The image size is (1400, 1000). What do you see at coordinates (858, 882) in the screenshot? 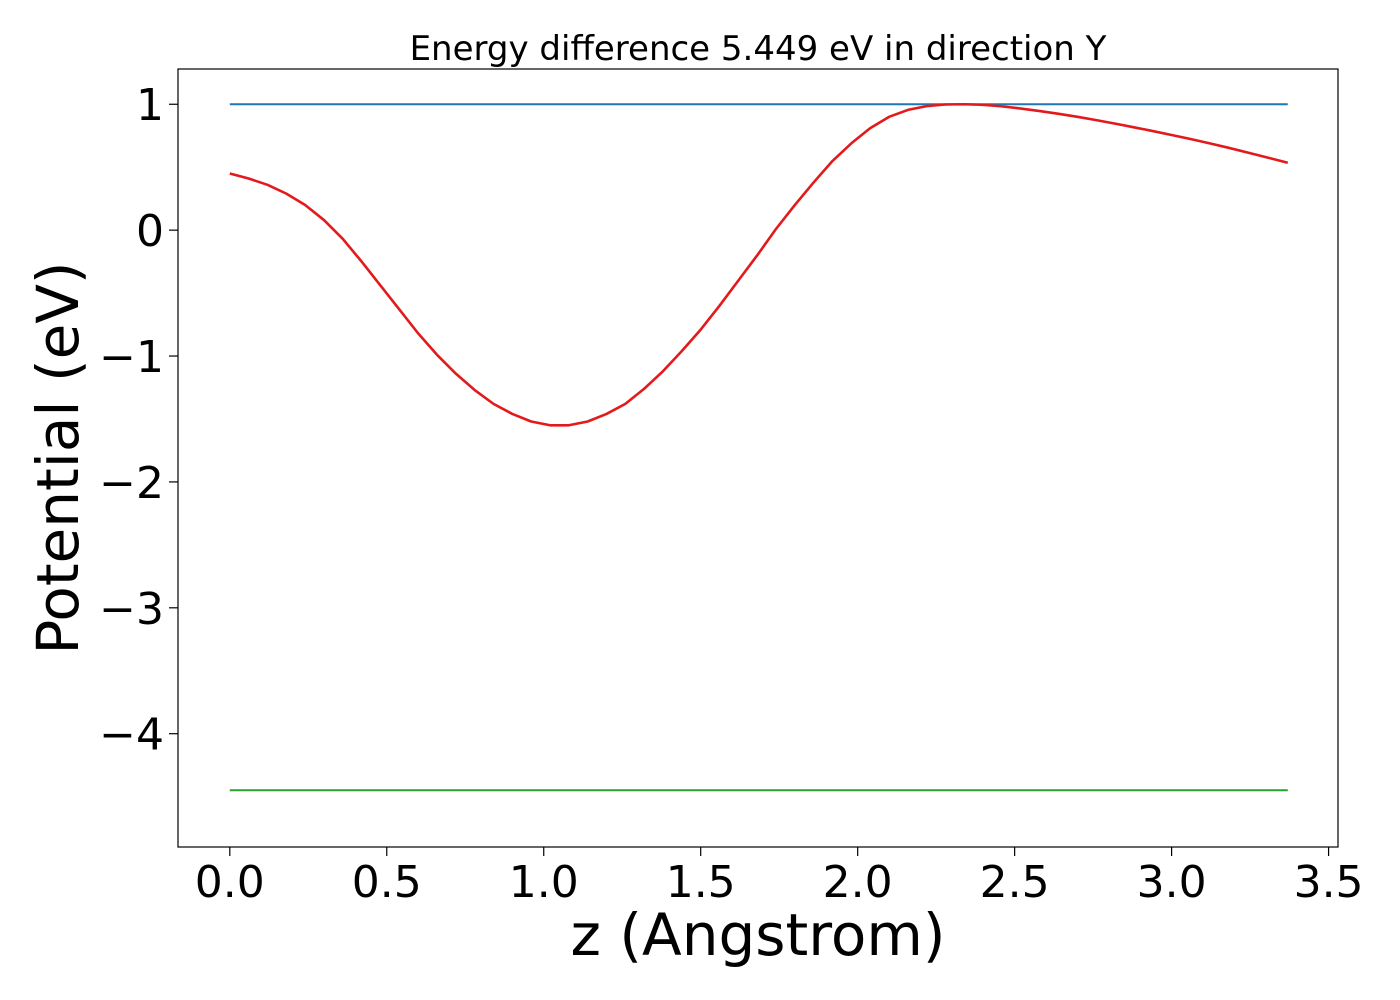
I see `x-tick-label: 2.0` at bounding box center [858, 882].